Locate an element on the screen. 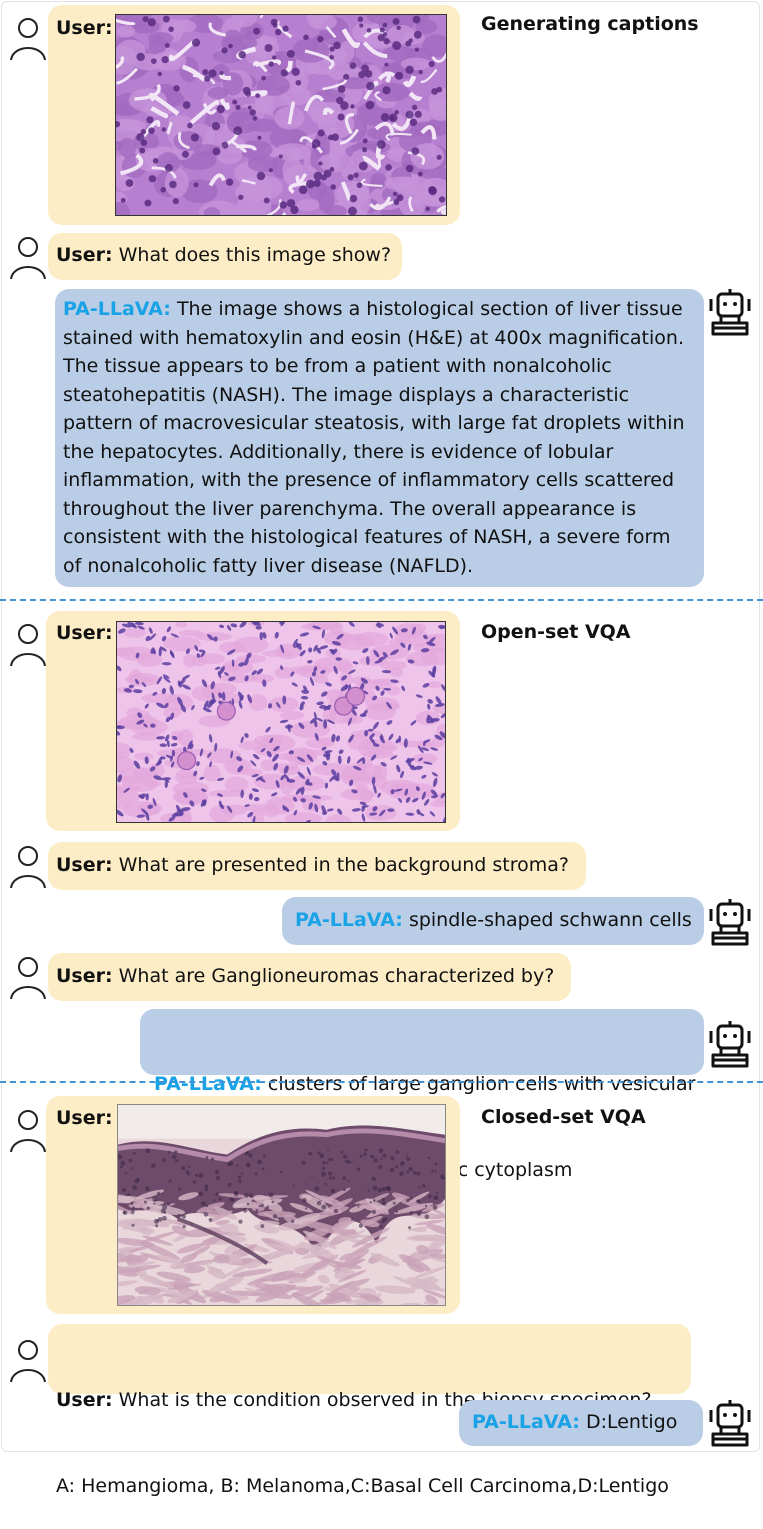 The image size is (763, 1529). histology-liver-he-image is located at coordinates (281, 115).